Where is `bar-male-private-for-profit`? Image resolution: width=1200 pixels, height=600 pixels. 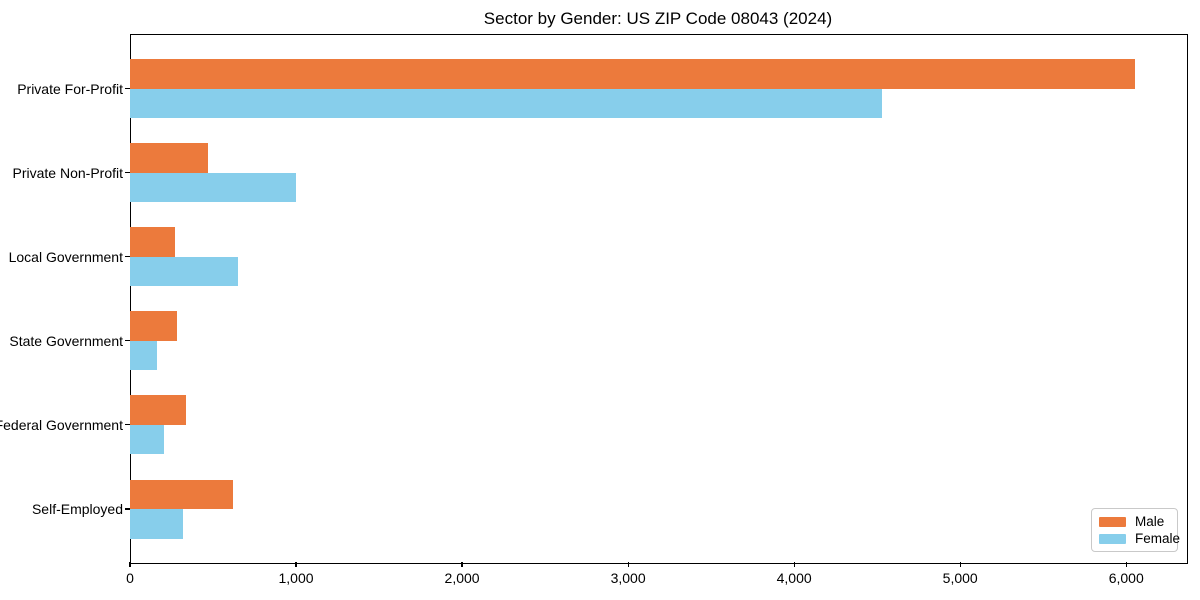
bar-male-private-for-profit is located at coordinates (632, 74).